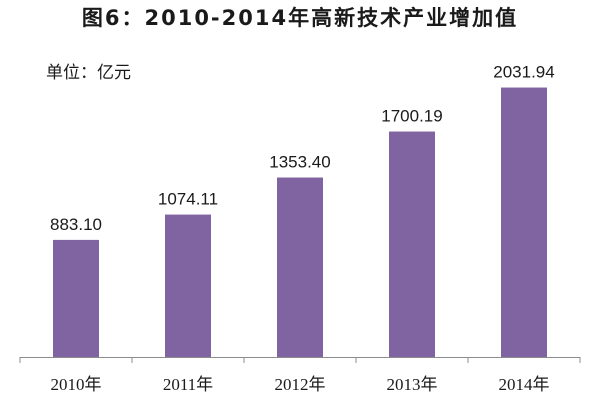 This screenshot has height=408, width=600. Describe the element at coordinates (76, 224) in the screenshot. I see `data-label-0: 883.10` at that location.